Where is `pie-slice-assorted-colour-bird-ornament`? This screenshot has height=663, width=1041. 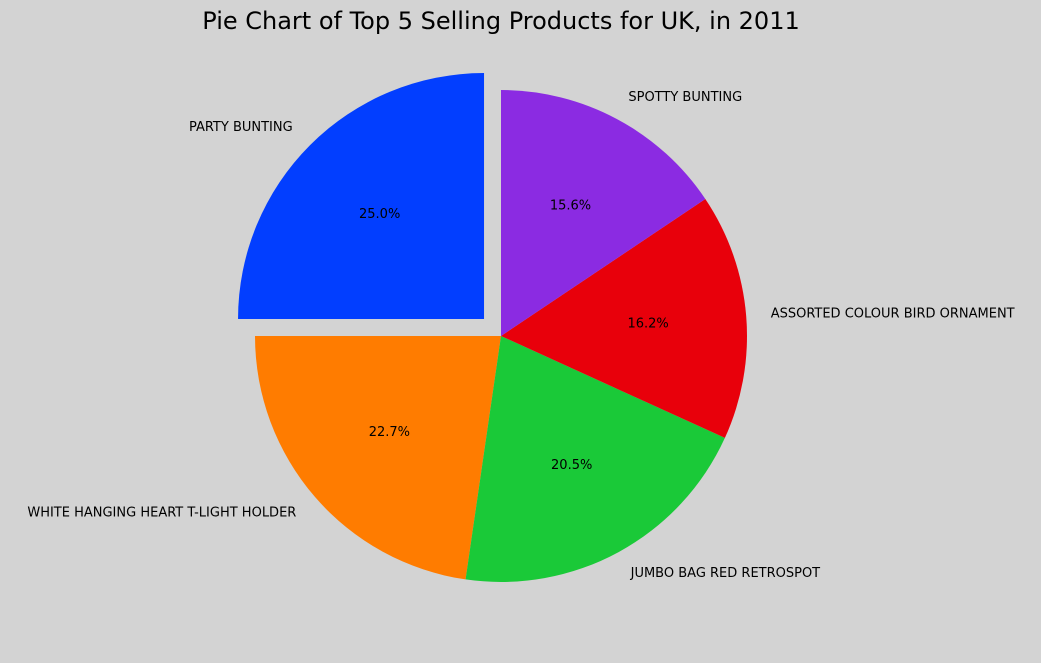 pie-slice-assorted-colour-bird-ornament is located at coordinates (624, 318).